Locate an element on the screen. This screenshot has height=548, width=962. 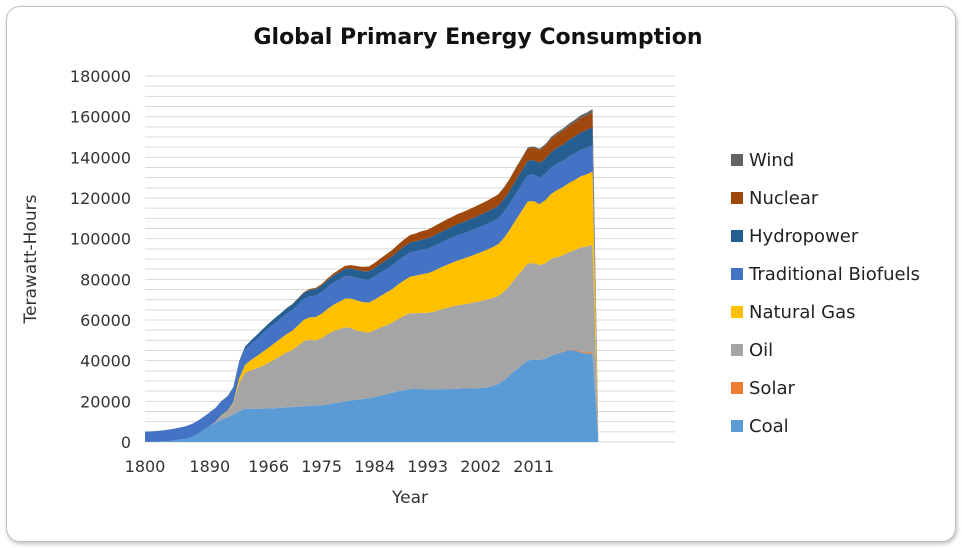
x-tick-label: 1800 is located at coordinates (145, 466).